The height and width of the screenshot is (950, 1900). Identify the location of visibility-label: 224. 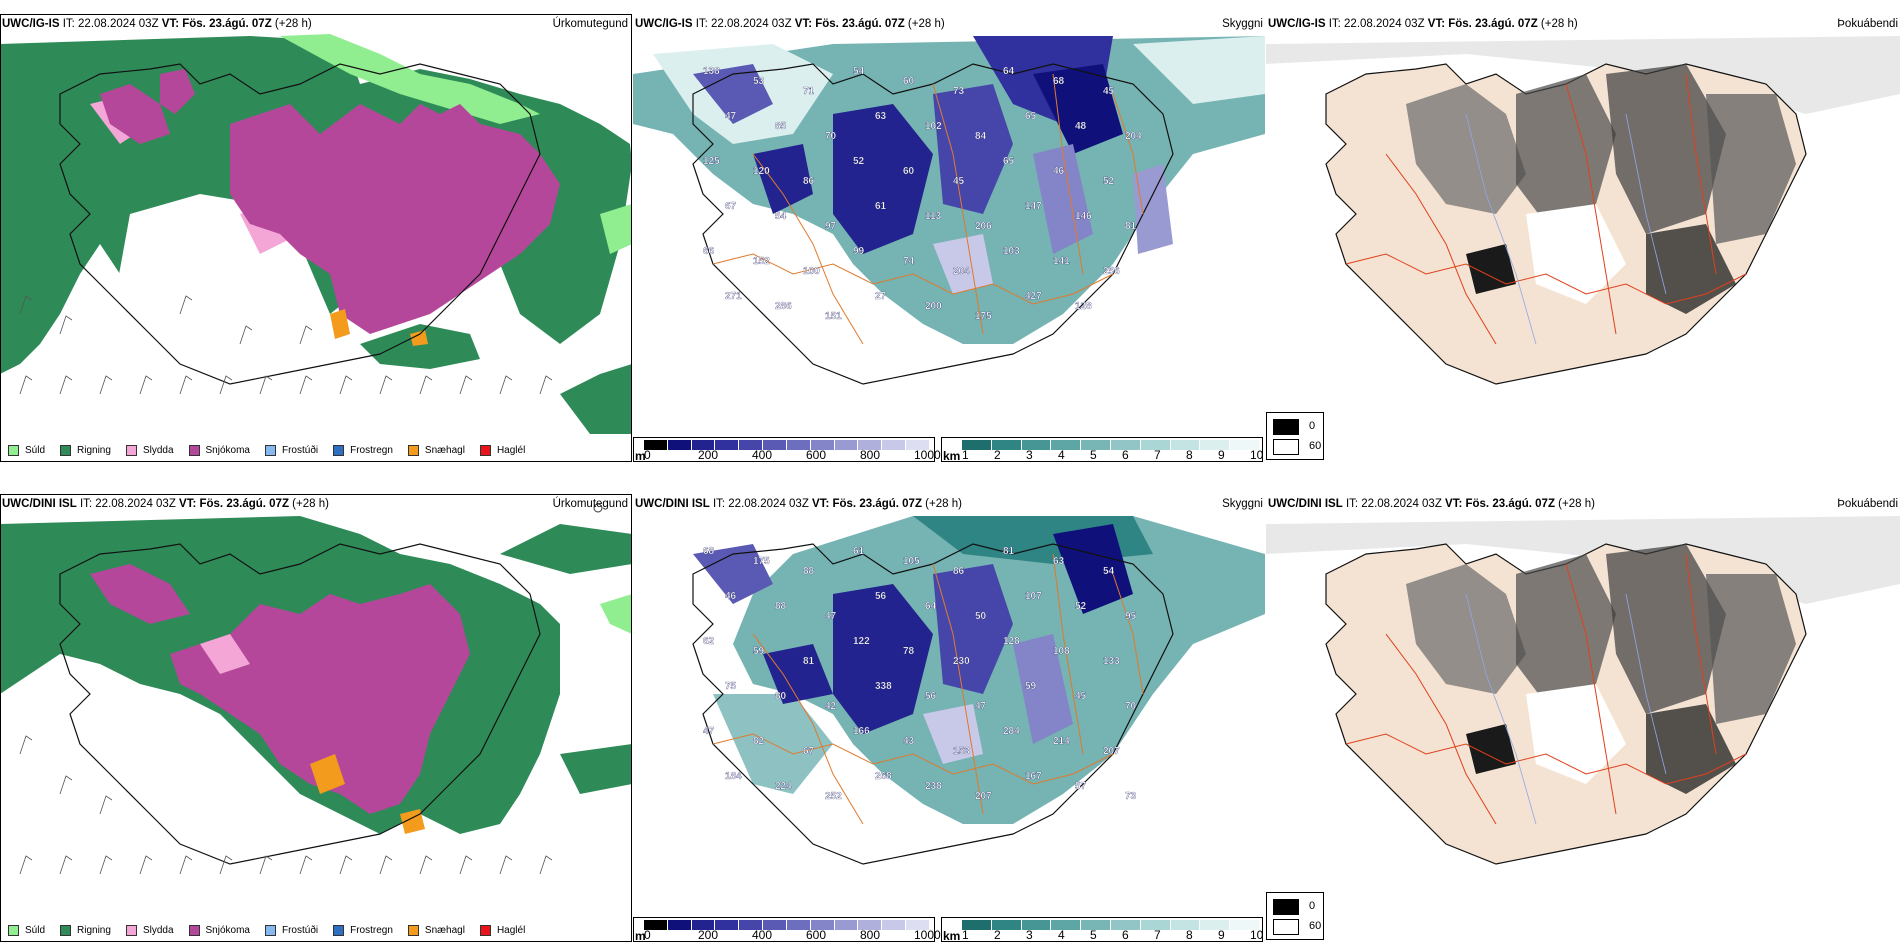
(783, 786).